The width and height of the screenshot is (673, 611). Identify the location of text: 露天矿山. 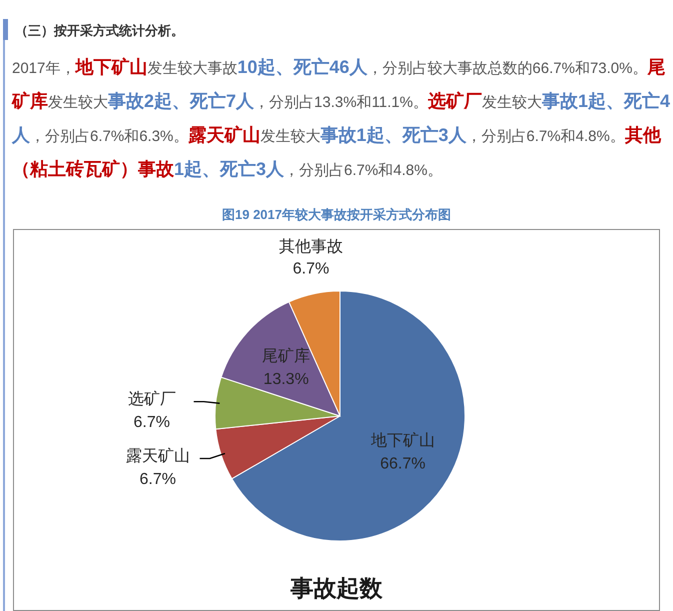
(224, 135).